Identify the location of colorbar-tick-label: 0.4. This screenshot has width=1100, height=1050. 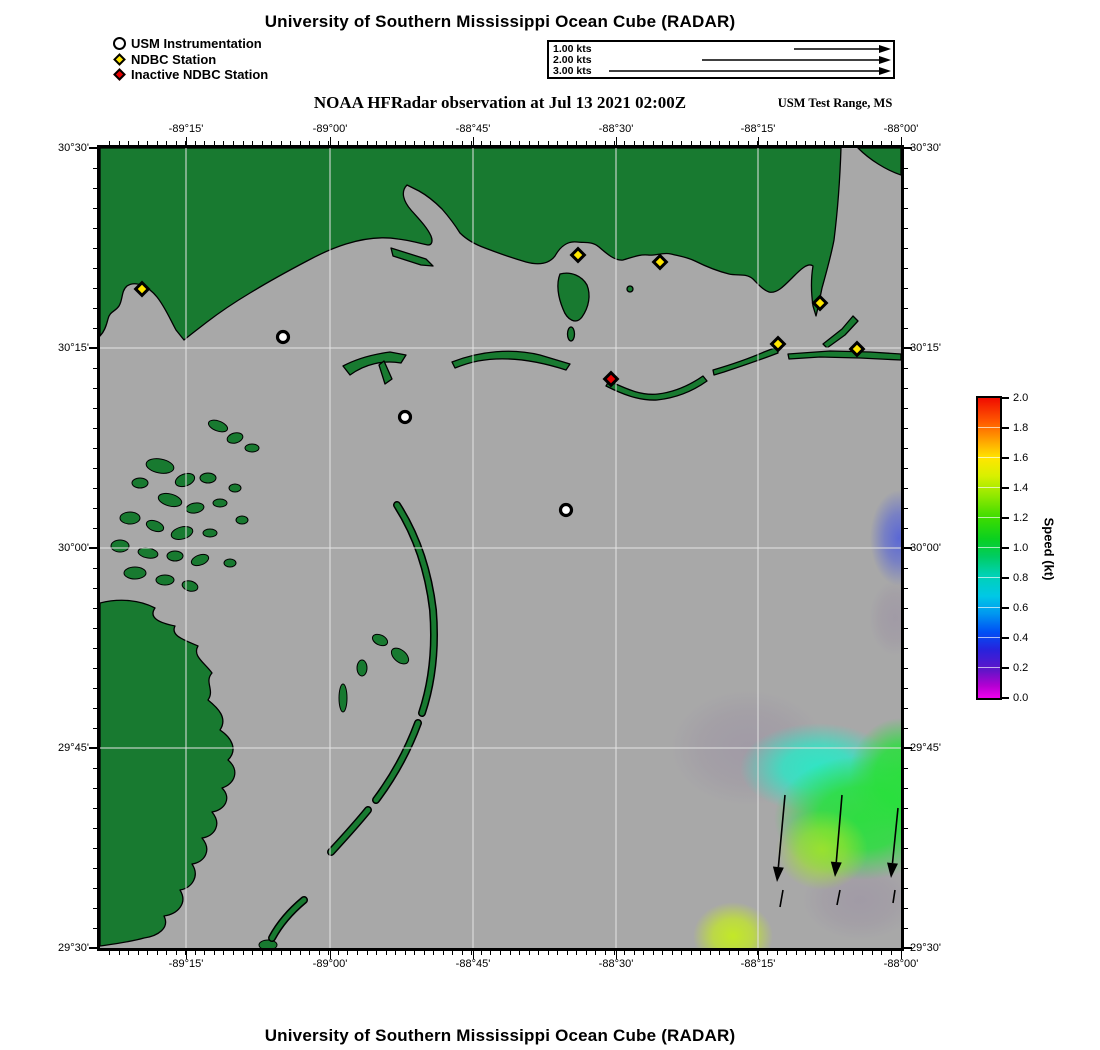
(1021, 637).